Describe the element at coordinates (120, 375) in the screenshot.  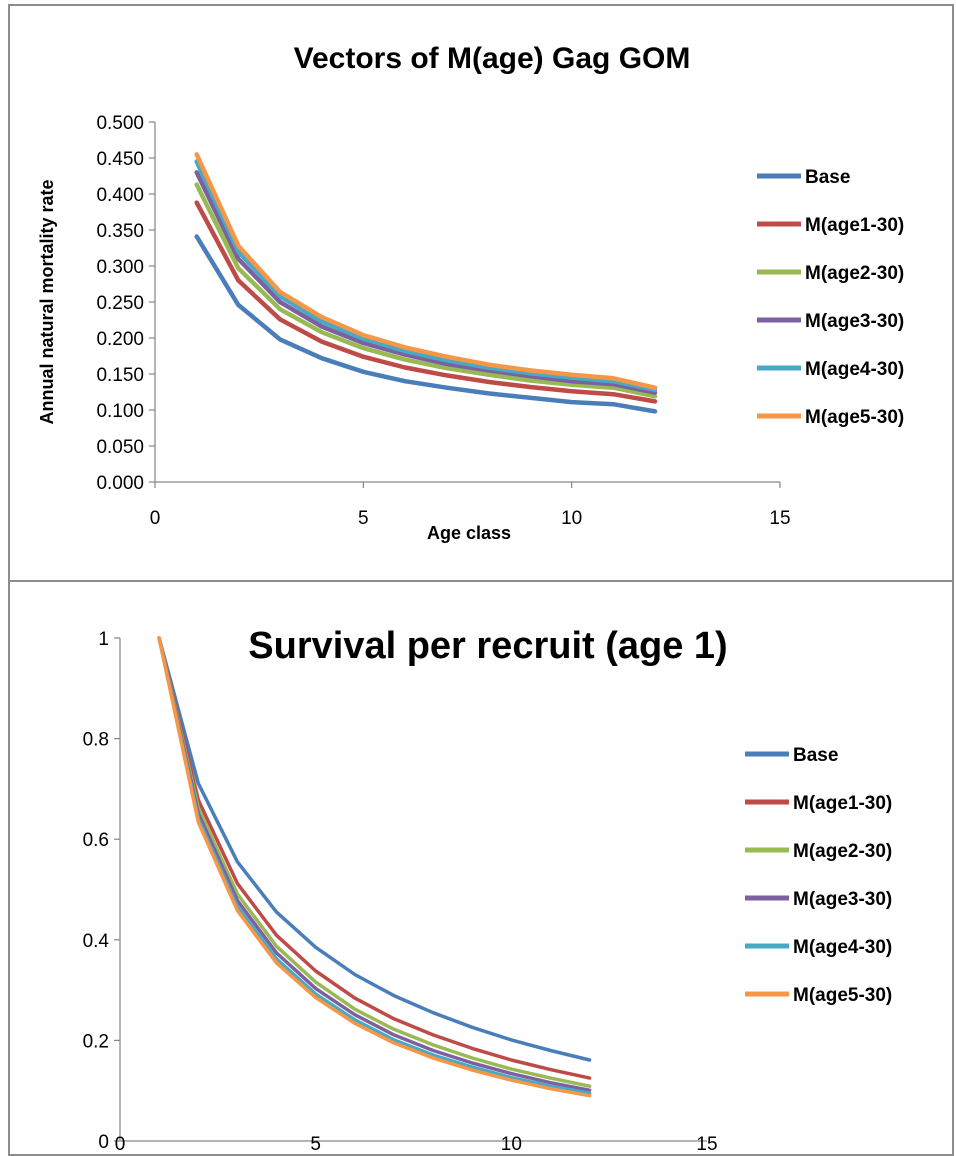
I see `y-tick-label: 0.150` at that location.